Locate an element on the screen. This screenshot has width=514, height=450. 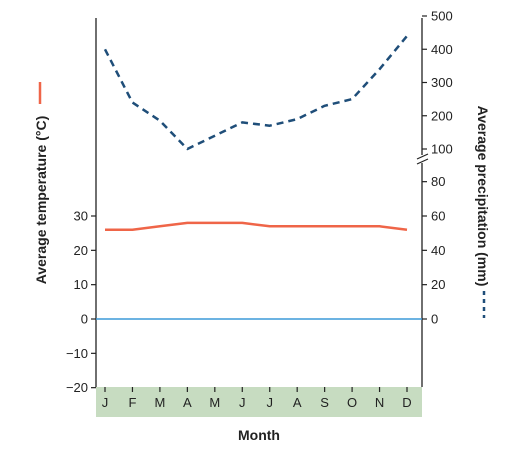
x-axis-title: Month is located at coordinates (259, 435).